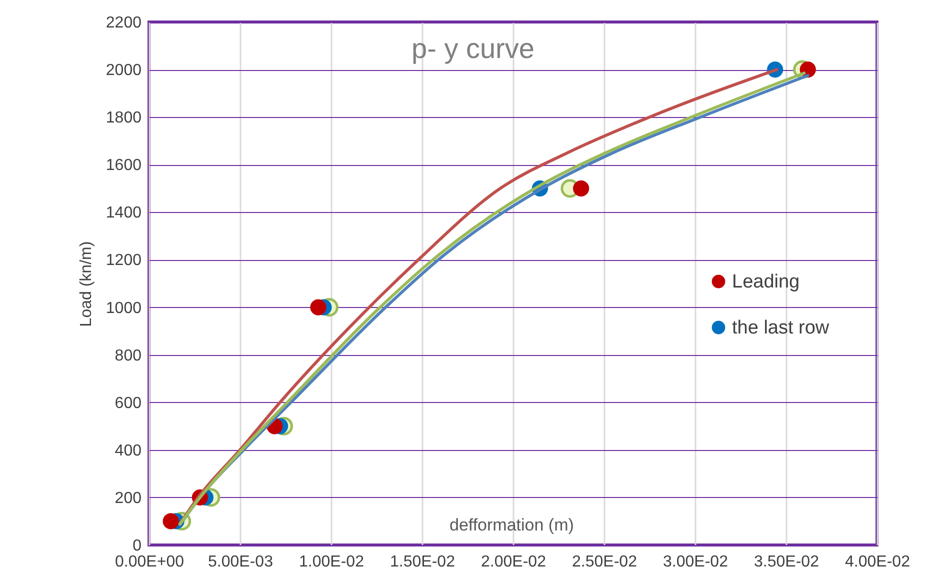 Image resolution: width=927 pixels, height=588 pixels. What do you see at coordinates (473, 48) in the screenshot?
I see `chart-title: p- y curve` at bounding box center [473, 48].